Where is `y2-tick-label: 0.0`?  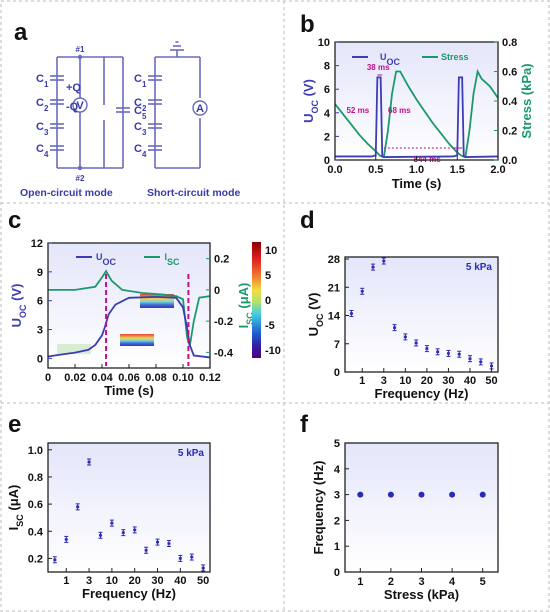
y2-tick-label: 0.0 is located at coordinates (509, 161).